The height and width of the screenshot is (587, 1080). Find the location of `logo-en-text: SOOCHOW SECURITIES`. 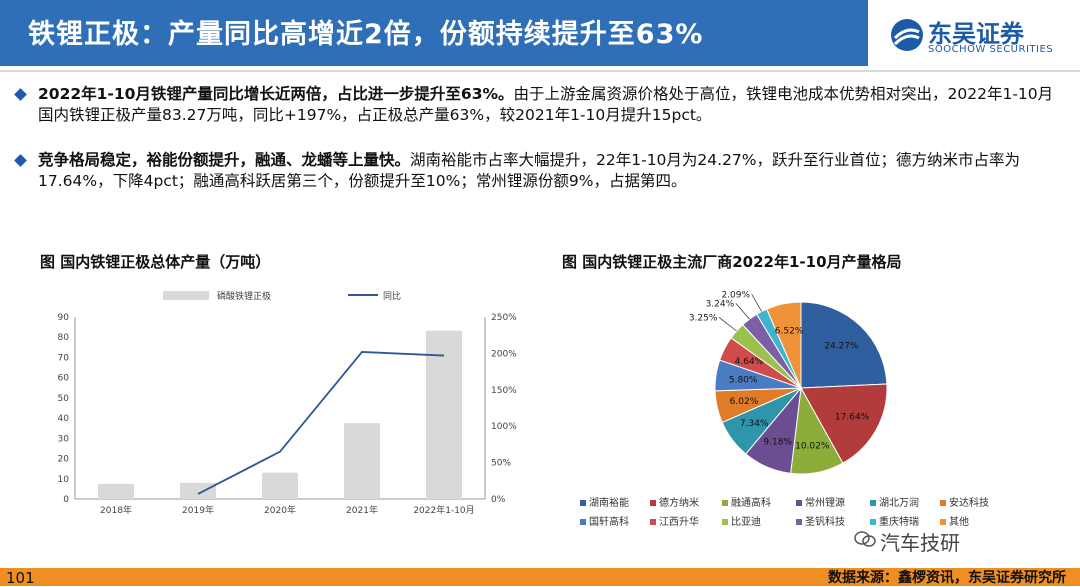

logo-en-text: SOOCHOW SECURITIES is located at coordinates (990, 49).